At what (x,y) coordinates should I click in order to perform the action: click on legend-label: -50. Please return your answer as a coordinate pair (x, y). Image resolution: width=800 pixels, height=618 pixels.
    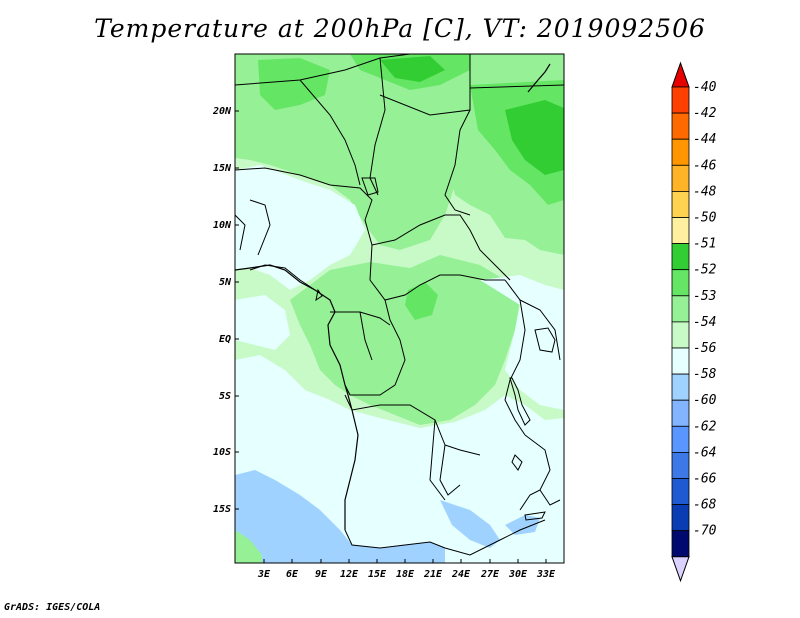
    Looking at the image, I should click on (705, 218).